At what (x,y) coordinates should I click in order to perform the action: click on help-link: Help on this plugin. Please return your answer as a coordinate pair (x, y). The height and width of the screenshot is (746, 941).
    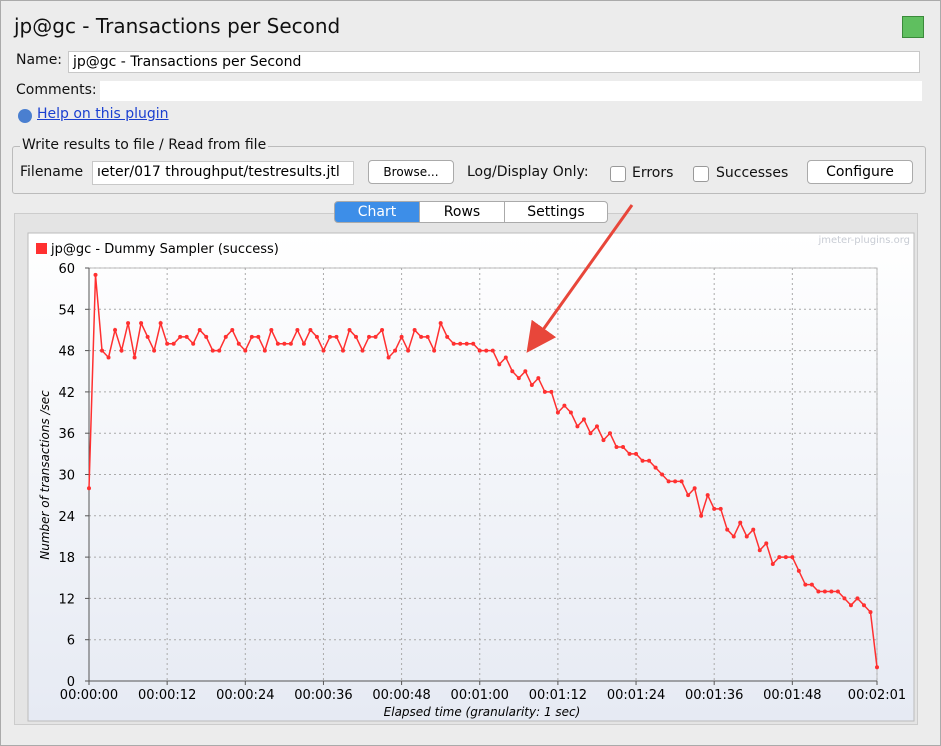
    Looking at the image, I should click on (103, 114).